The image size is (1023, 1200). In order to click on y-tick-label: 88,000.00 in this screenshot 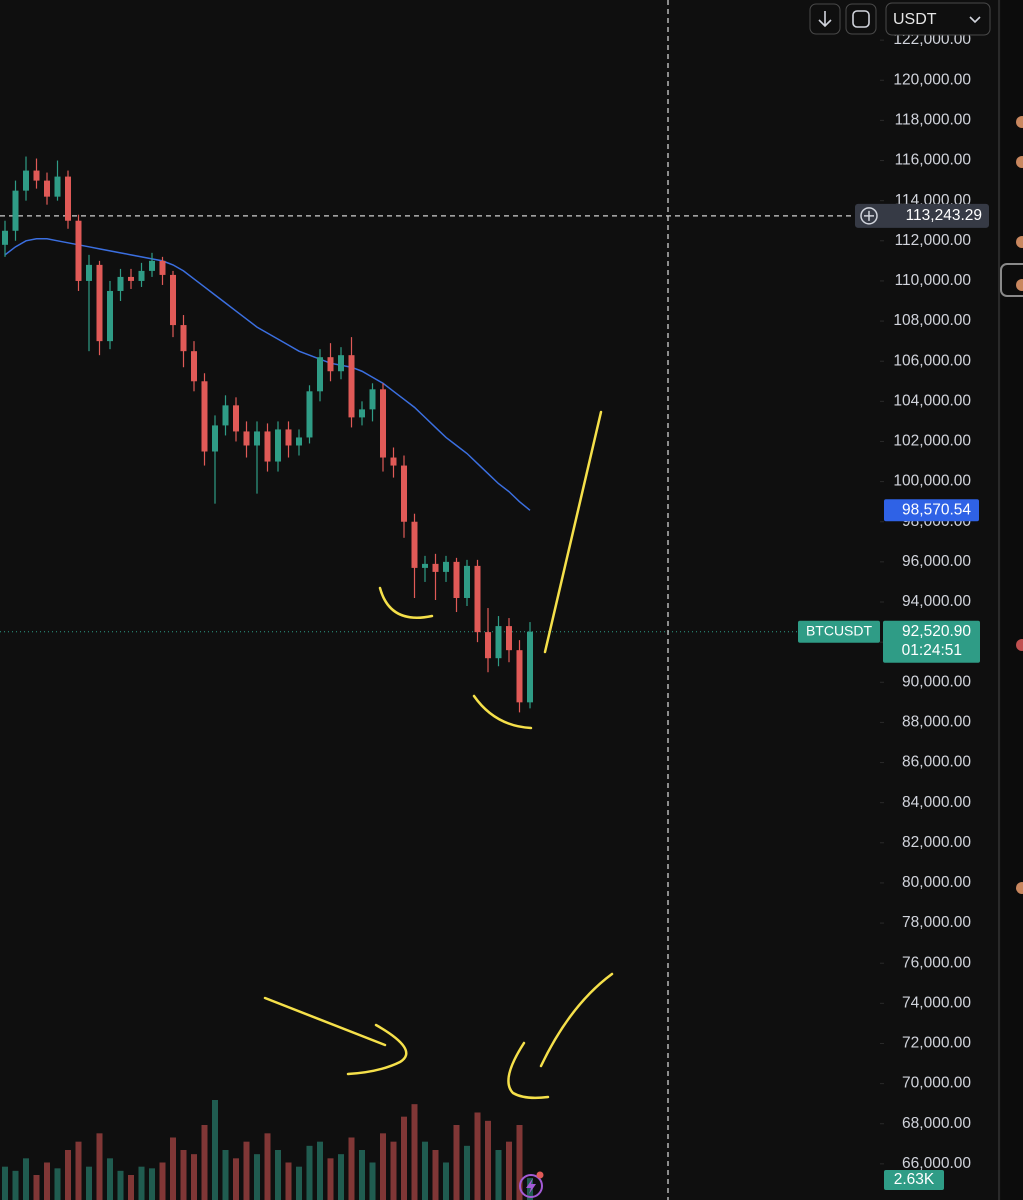, I will do `click(936, 722)`.